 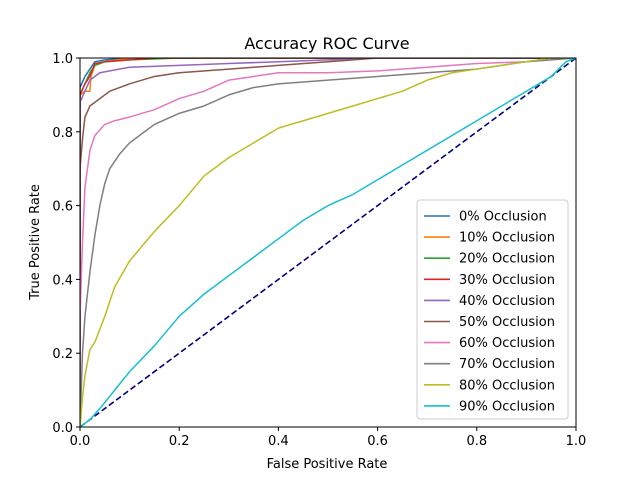 I want to click on x-tick-label: 0.0, so click(x=80, y=441).